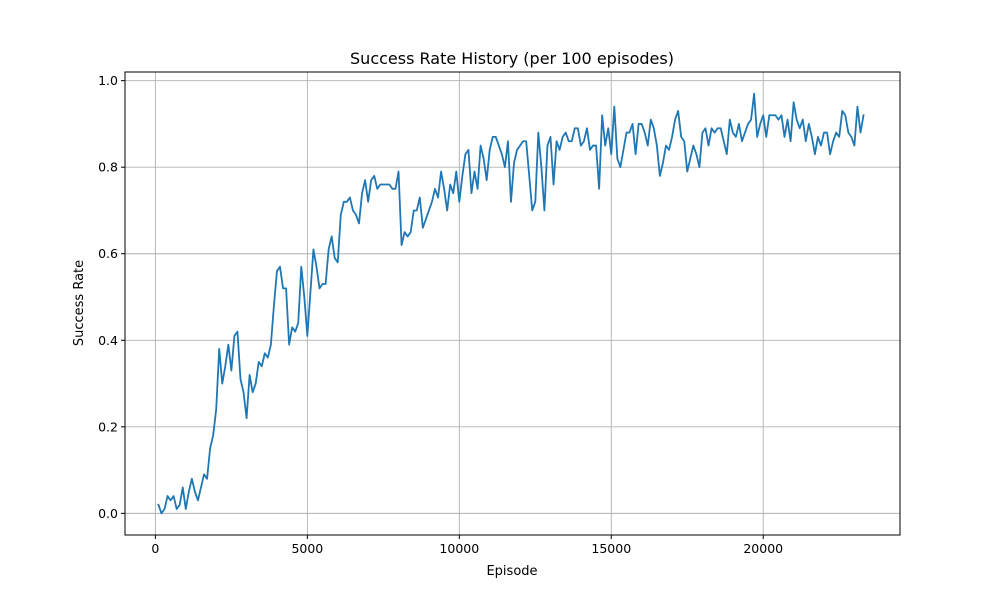 The height and width of the screenshot is (600, 1000). Describe the element at coordinates (307, 548) in the screenshot. I see `x-tick-label: 5000` at that location.